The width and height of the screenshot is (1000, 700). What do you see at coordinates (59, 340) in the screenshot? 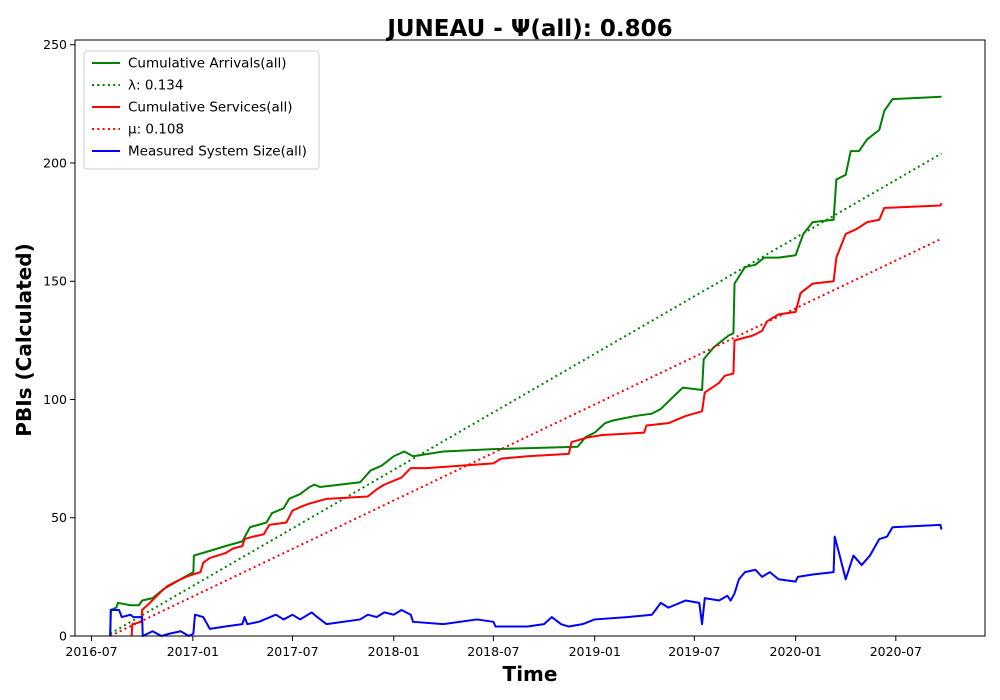
I see `y-axis: 0 50 100 150 200 250` at bounding box center [59, 340].